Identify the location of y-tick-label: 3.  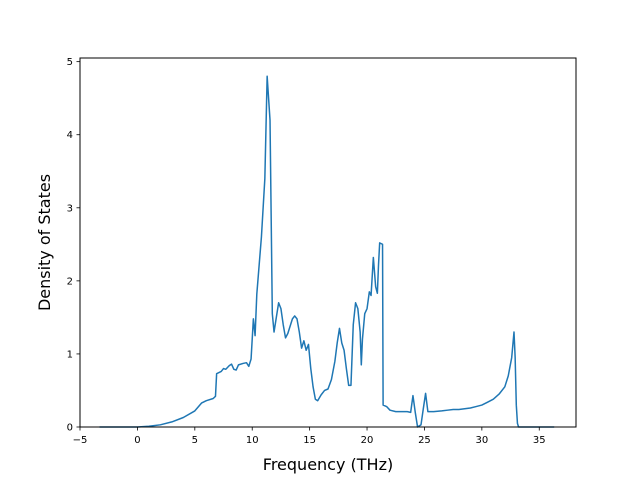
(70, 208).